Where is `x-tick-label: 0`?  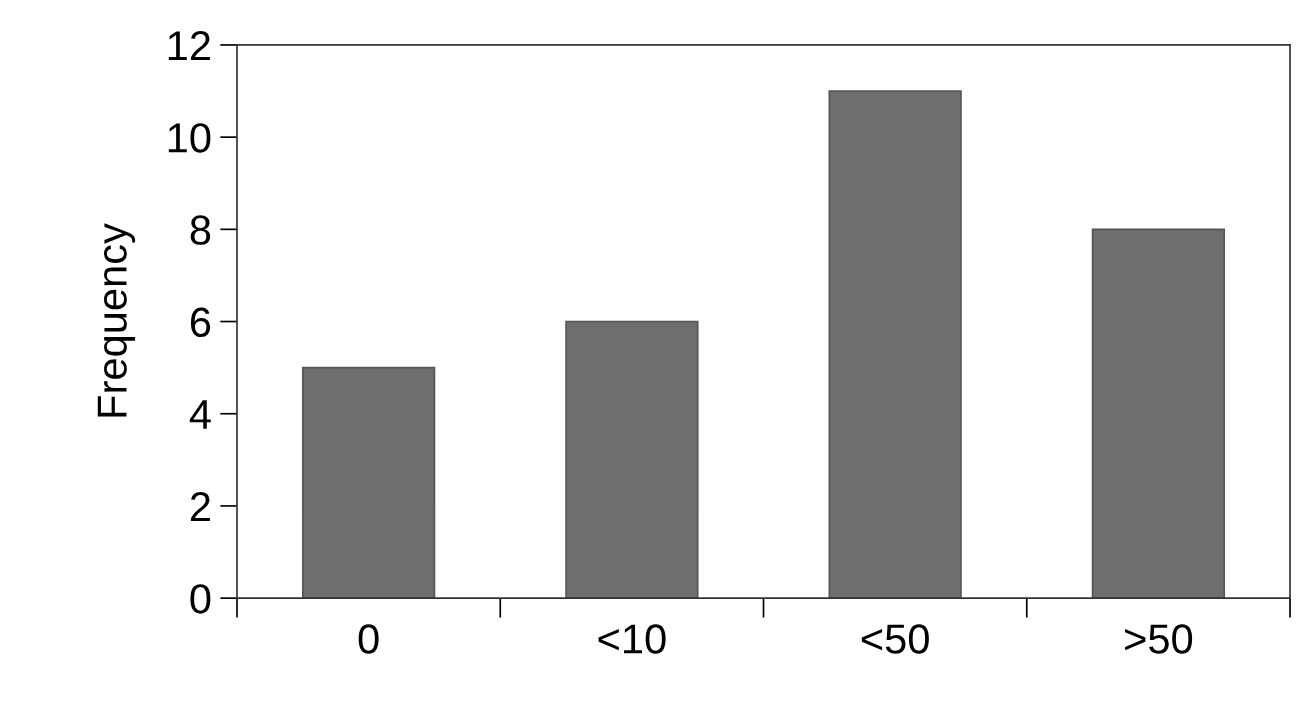
x-tick-label: 0 is located at coordinates (368, 639).